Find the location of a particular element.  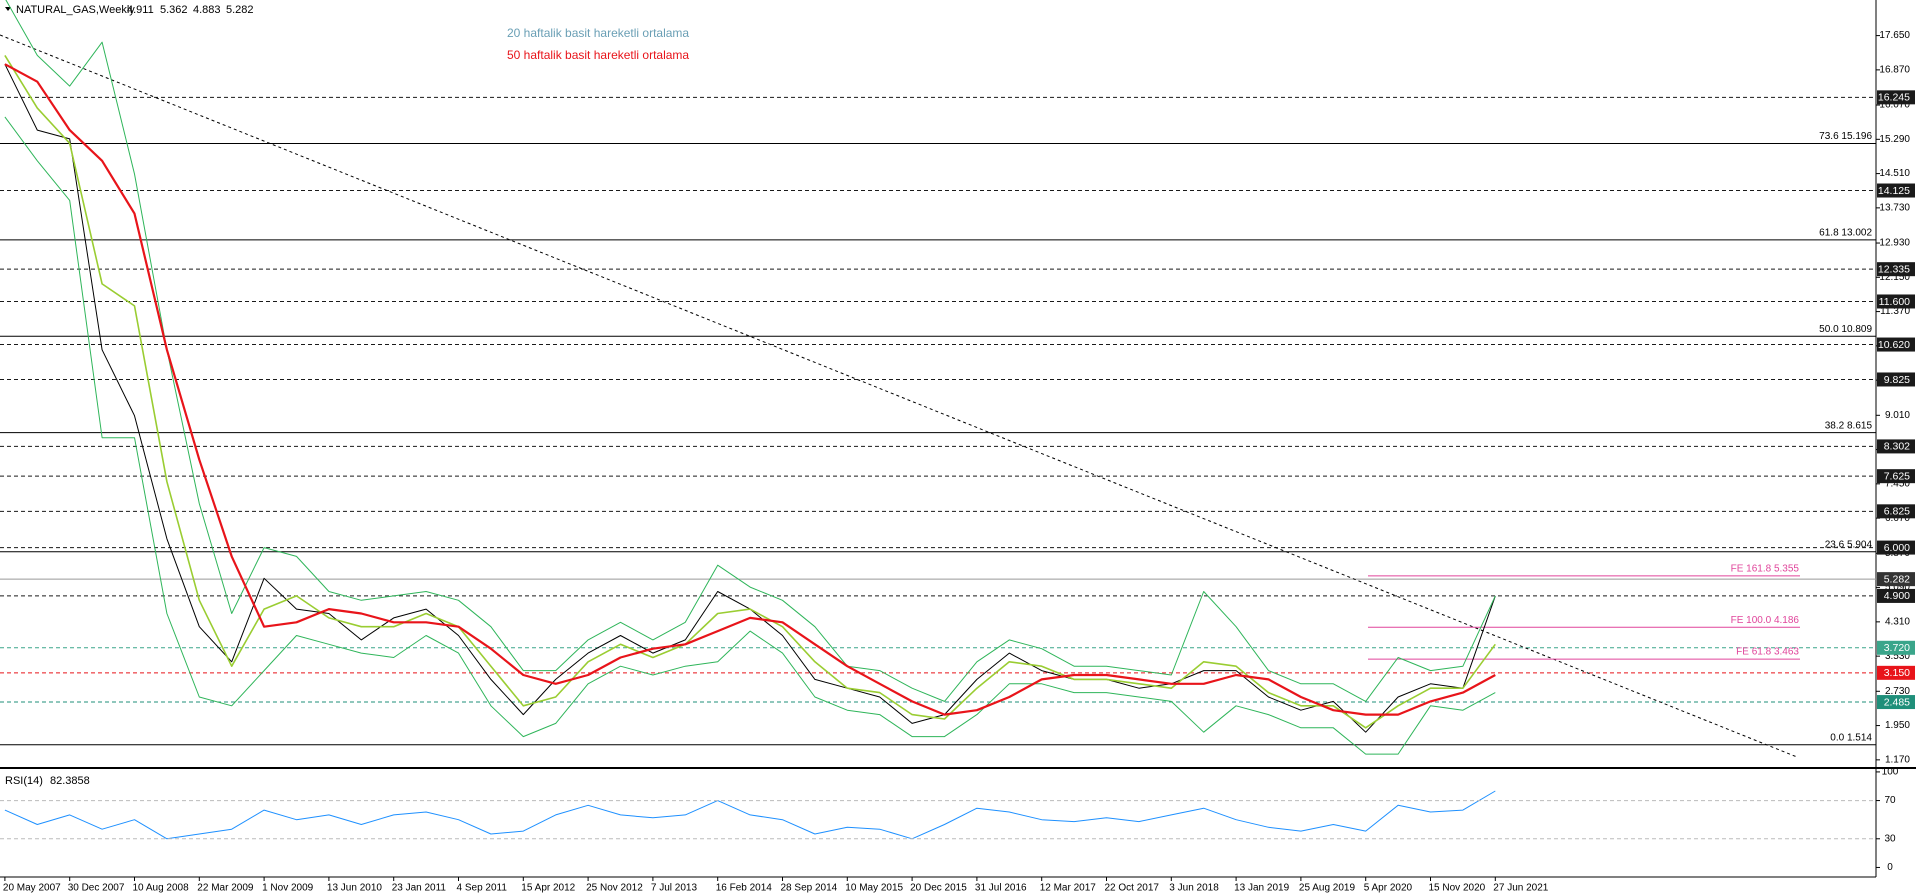

x-tick-label: 25 Aug 2019 is located at coordinates (1327, 888).